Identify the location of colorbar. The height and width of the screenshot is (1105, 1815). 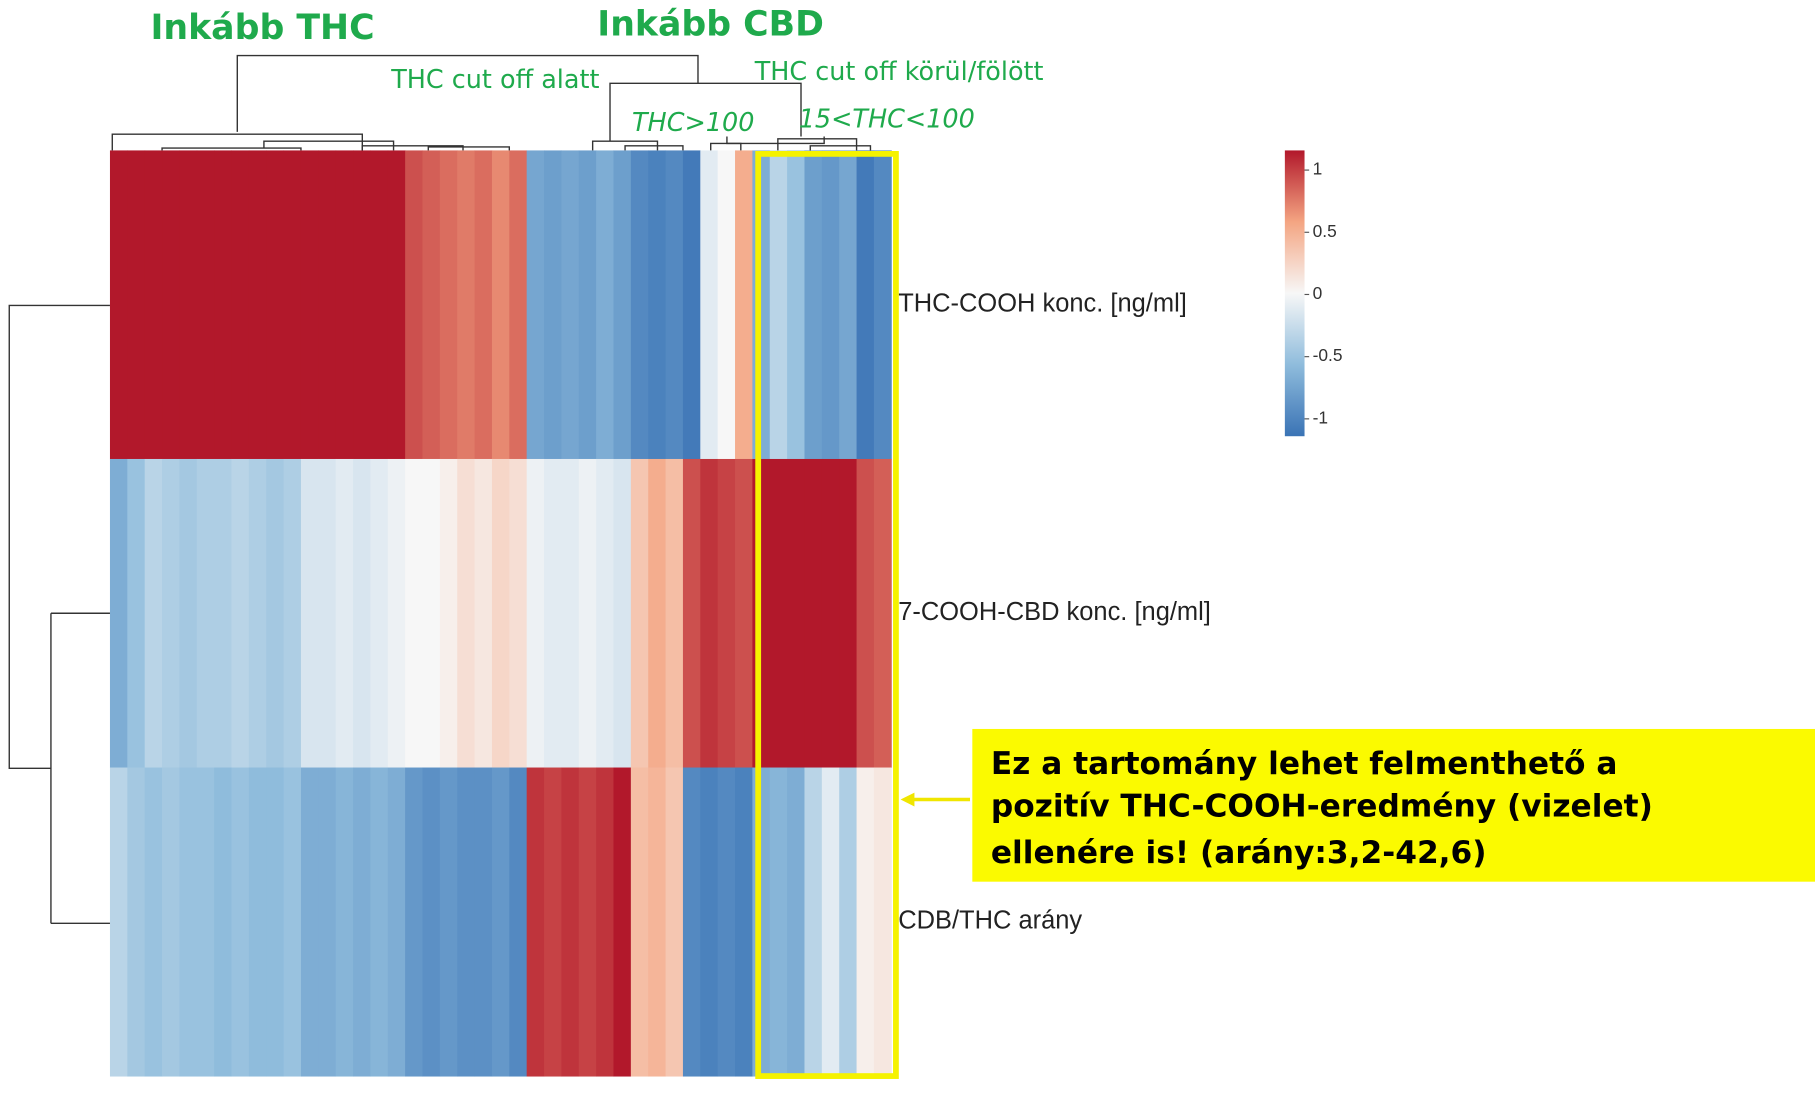
(1294, 293).